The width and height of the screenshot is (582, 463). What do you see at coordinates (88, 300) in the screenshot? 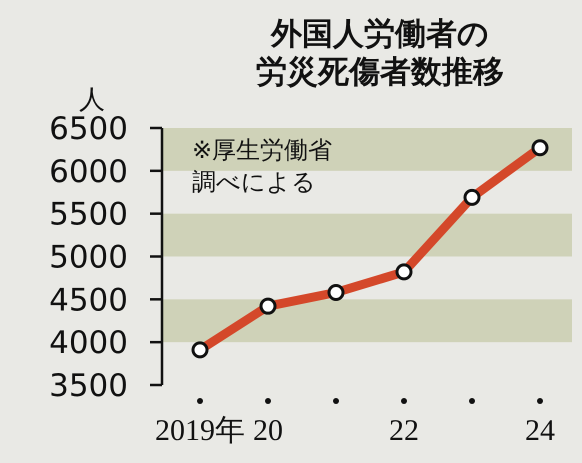
I see `ytick: 4500` at bounding box center [88, 300].